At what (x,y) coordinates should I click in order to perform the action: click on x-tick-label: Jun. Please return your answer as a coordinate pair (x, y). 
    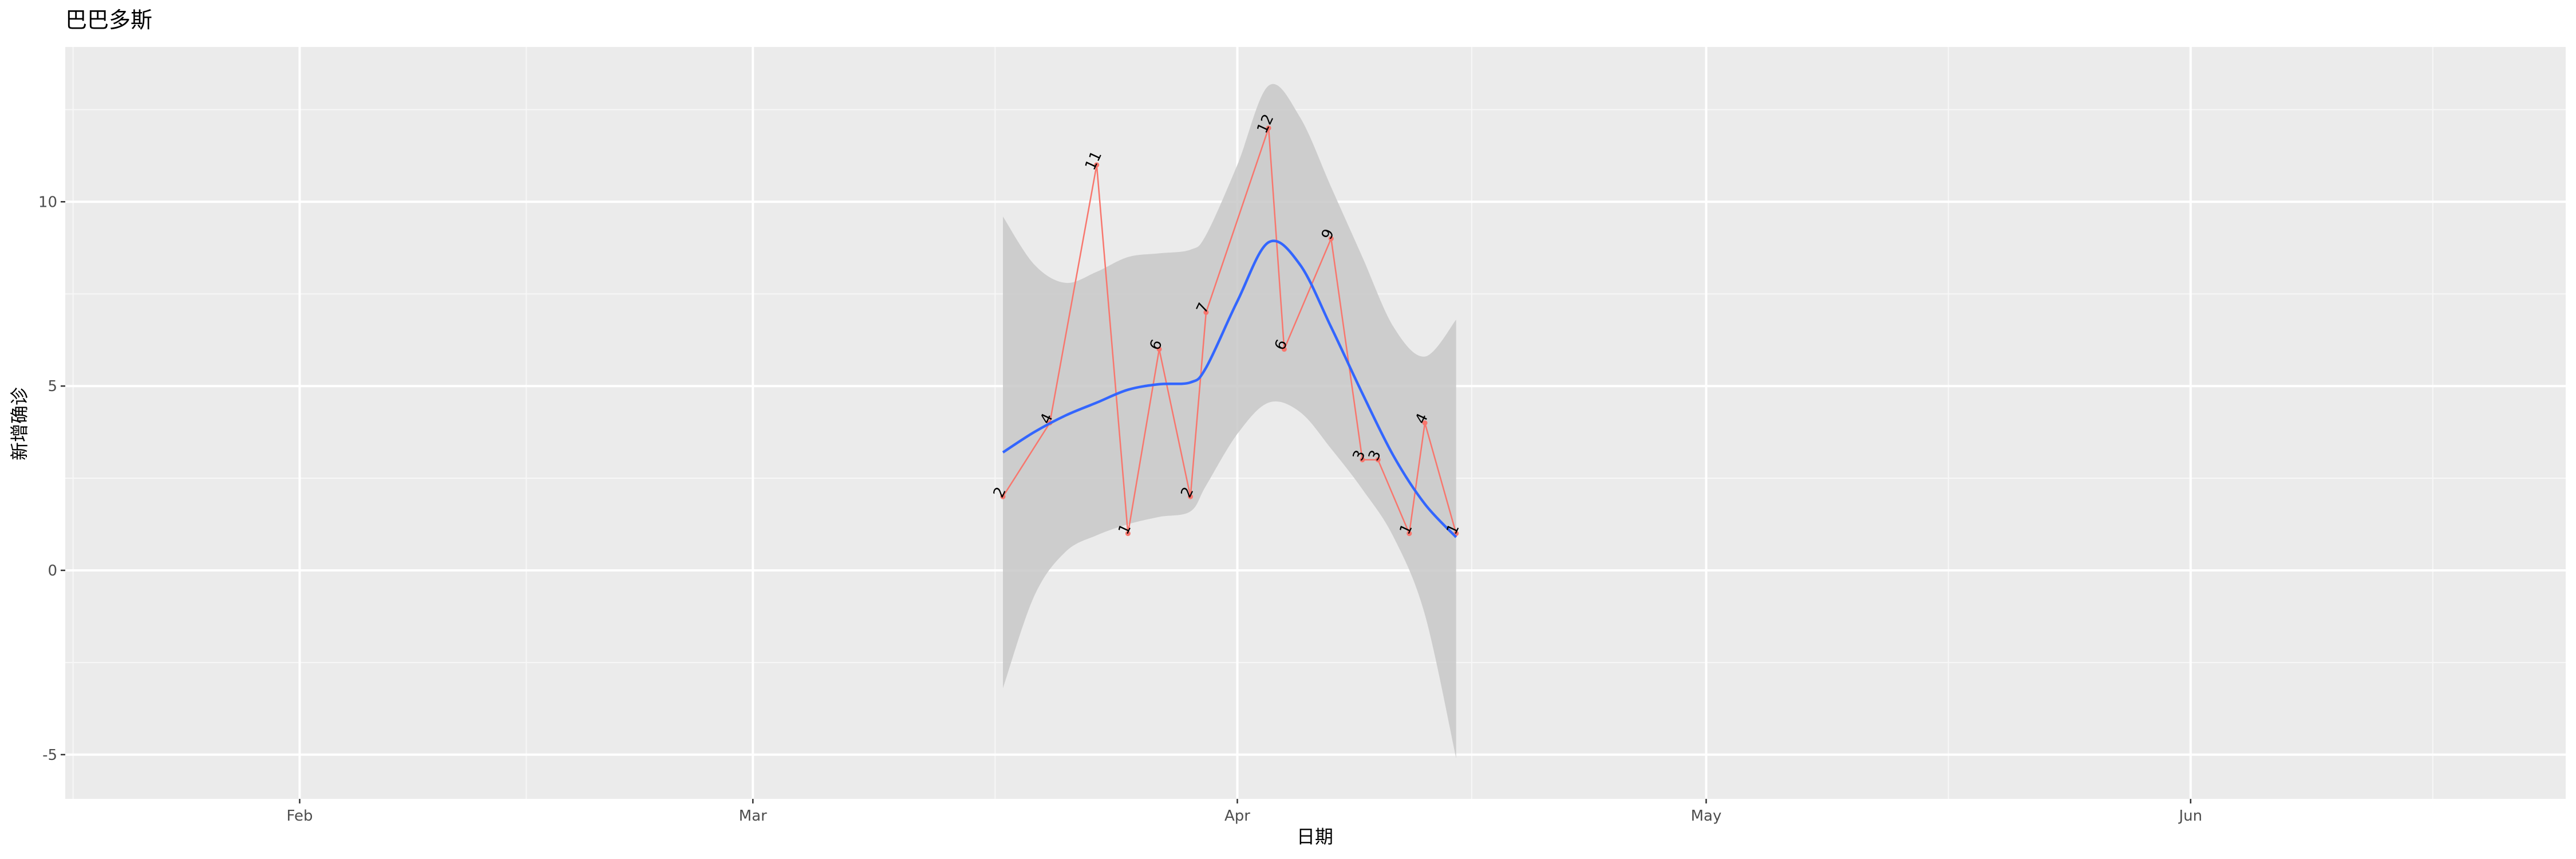
    Looking at the image, I should click on (2190, 816).